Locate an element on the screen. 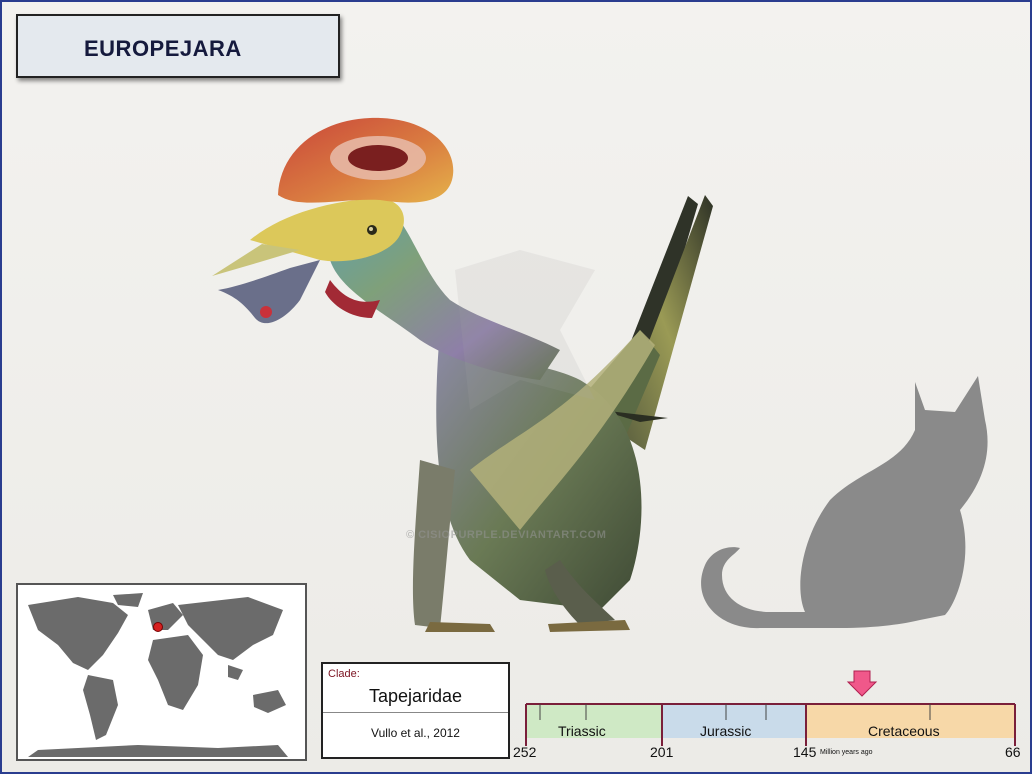  tick-145: 145 is located at coordinates (805, 752).